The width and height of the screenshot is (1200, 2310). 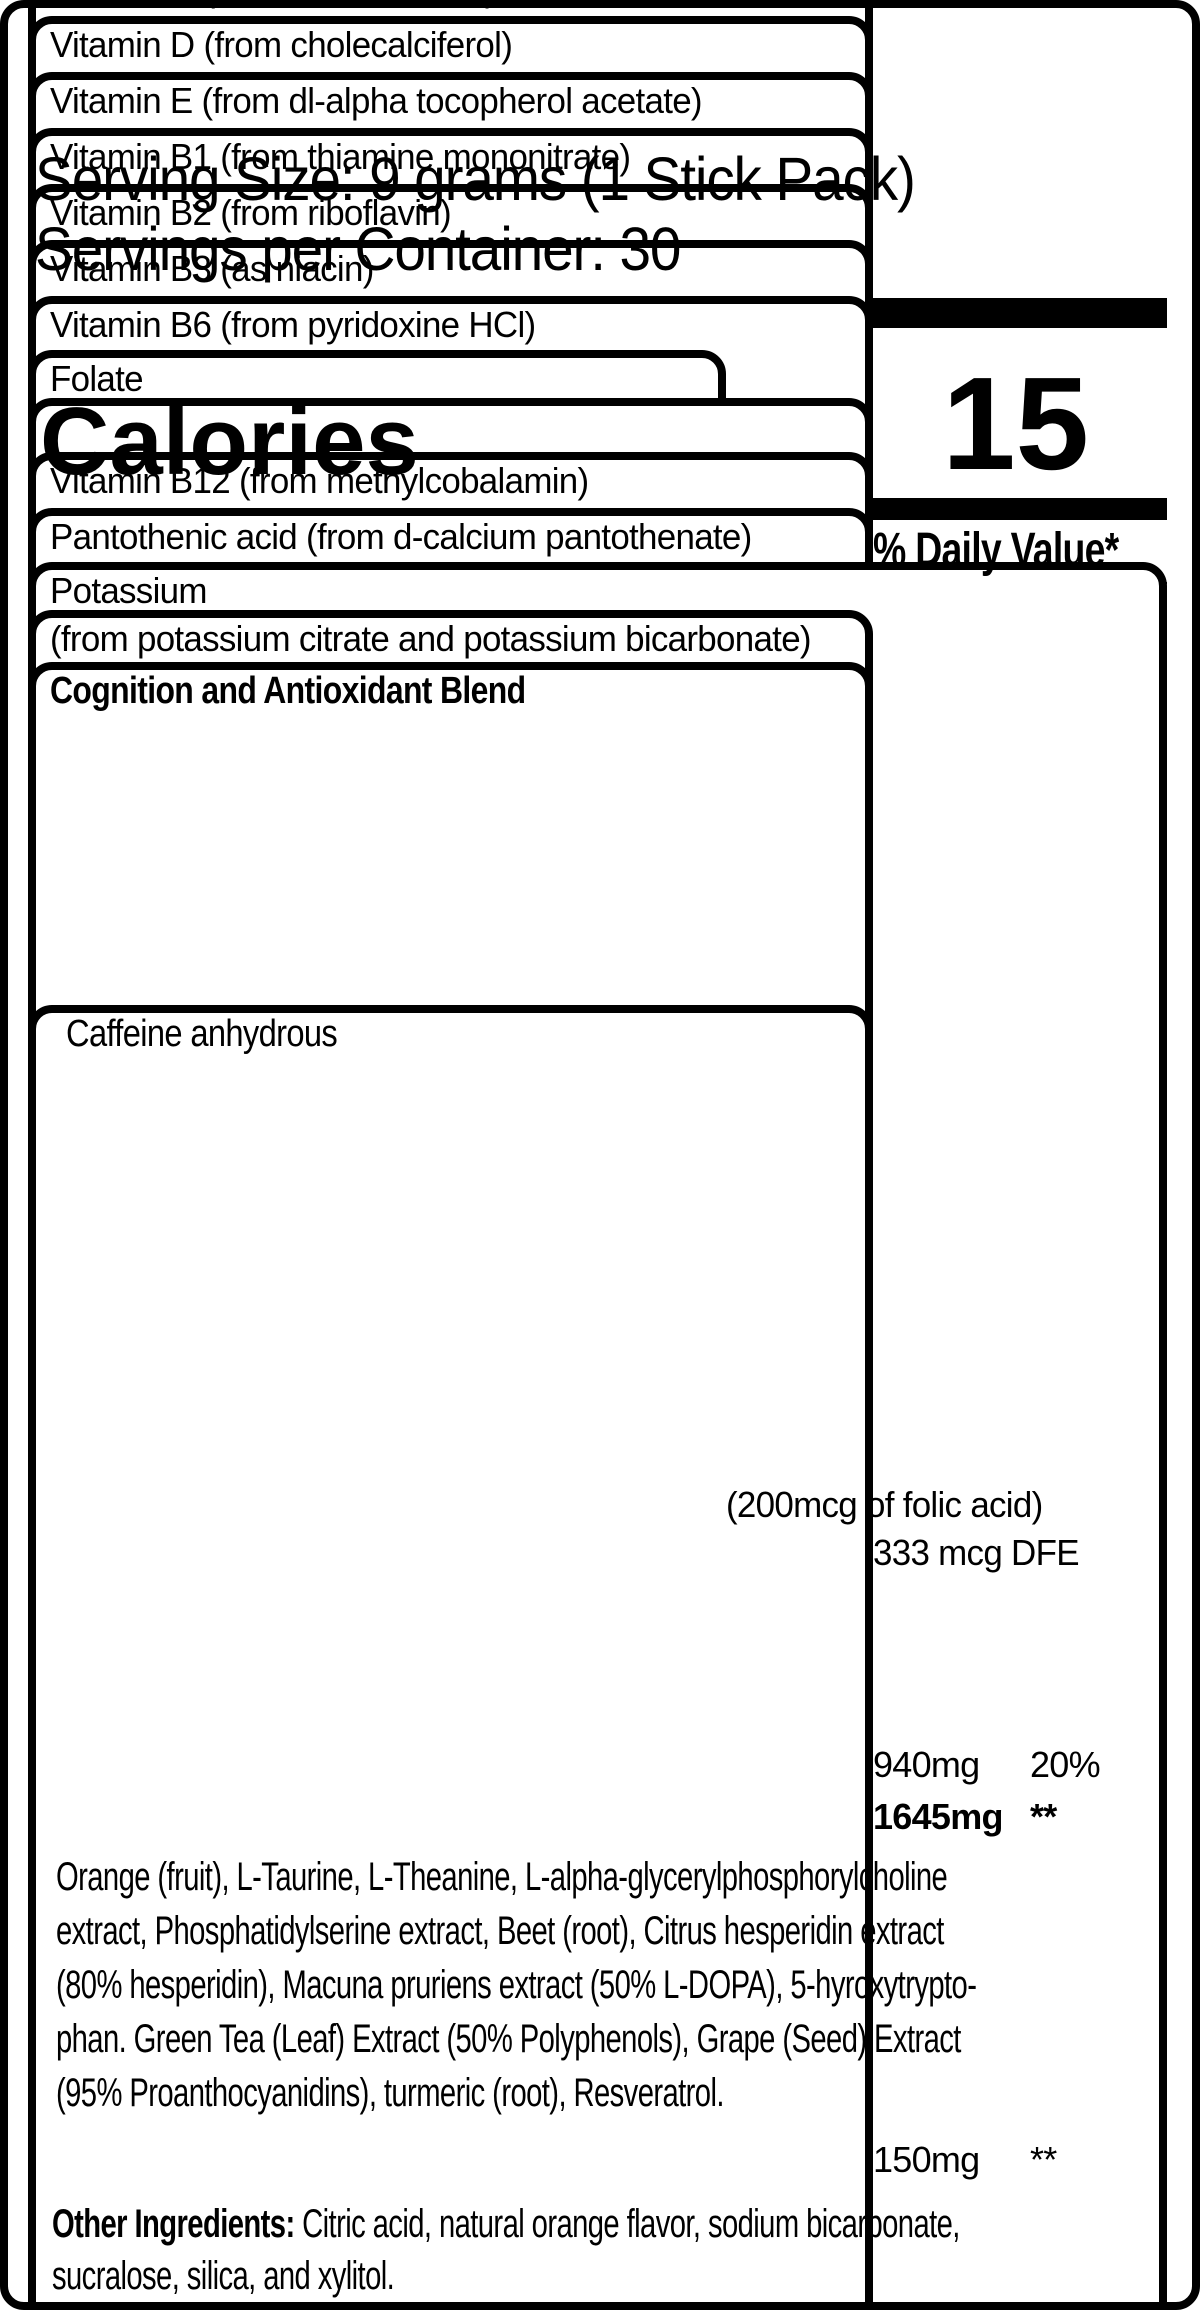 I want to click on other-ingredients-line-2: sucralose, silica, and xylitol., so click(x=223, y=2276).